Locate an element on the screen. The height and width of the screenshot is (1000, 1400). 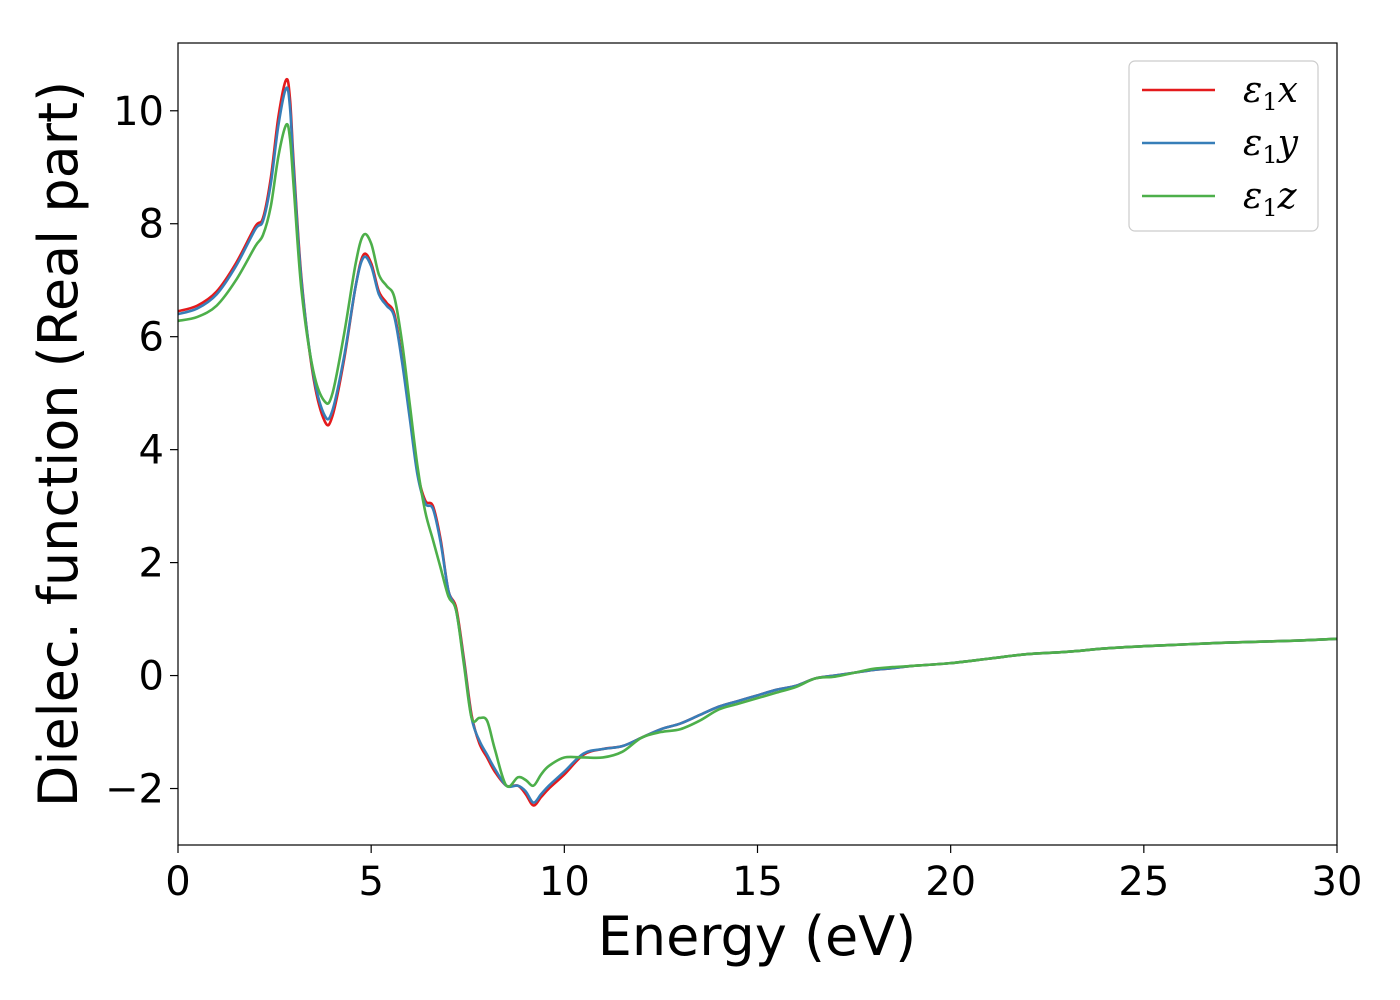
legend-label-y: ε1y is located at coordinates (1271, 146).